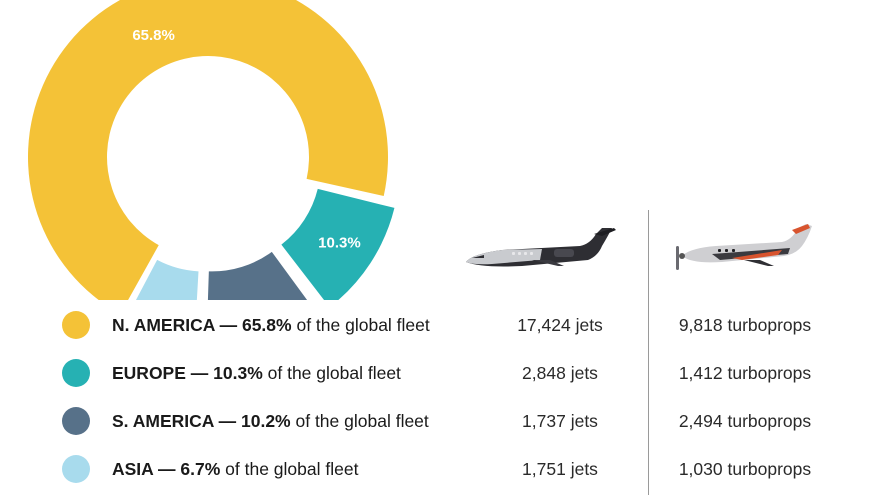 Image resolution: width=885 pixels, height=500 pixels. I want to click on column-divider, so click(648, 352).